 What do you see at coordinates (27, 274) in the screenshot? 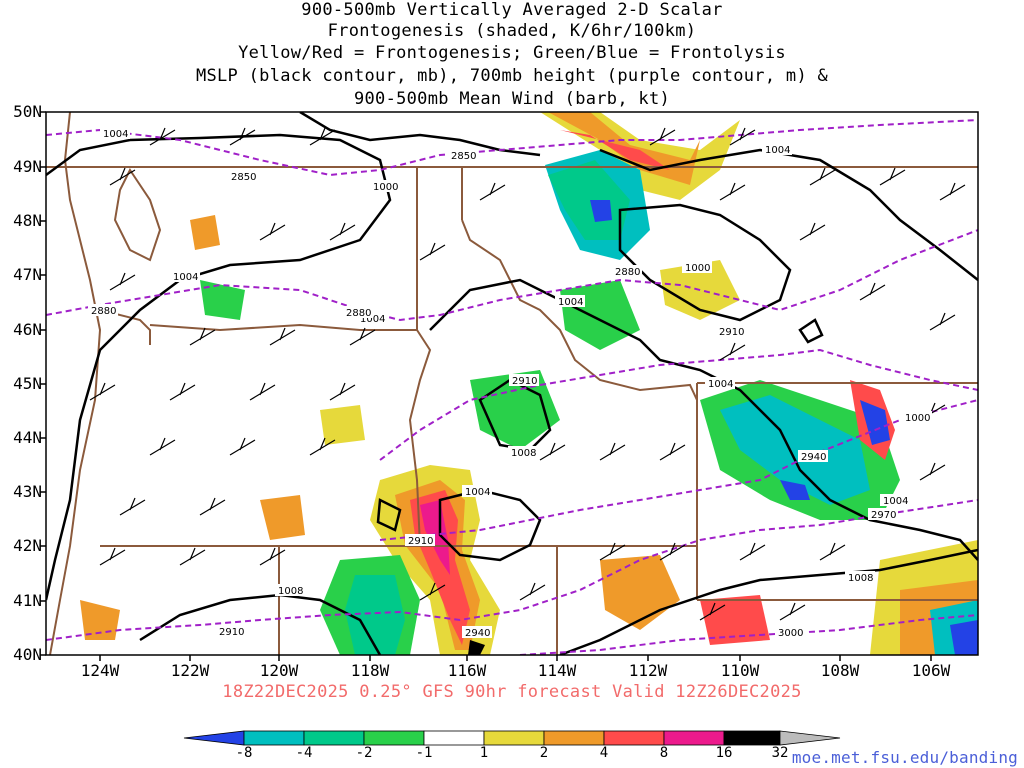
I see `lat-label: 47N` at bounding box center [27, 274].